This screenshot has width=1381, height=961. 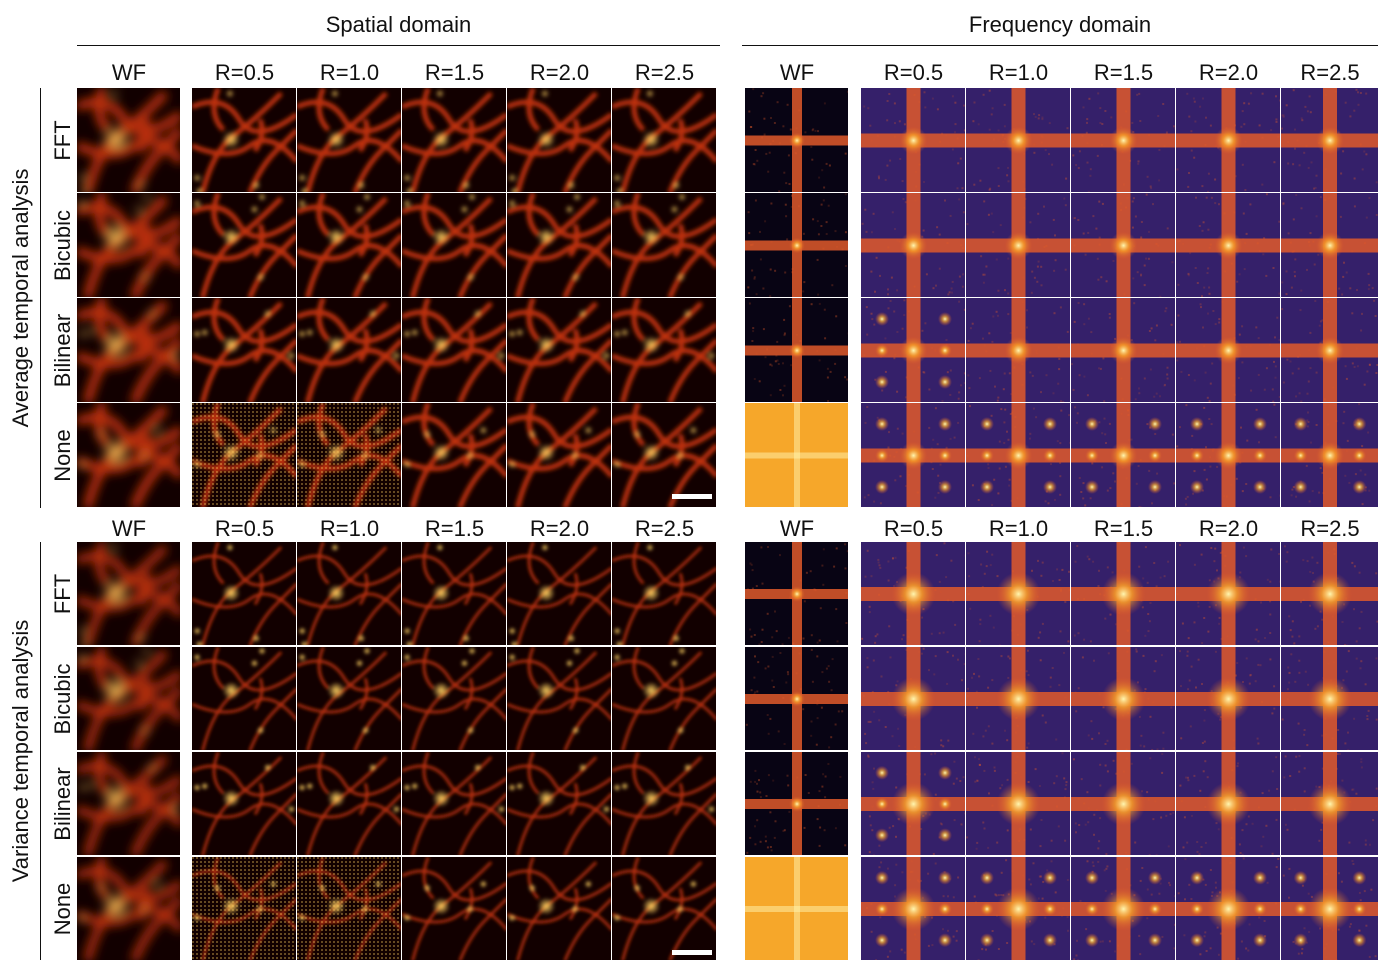 What do you see at coordinates (1060, 45) in the screenshot?
I see `frequency-domain-rule` at bounding box center [1060, 45].